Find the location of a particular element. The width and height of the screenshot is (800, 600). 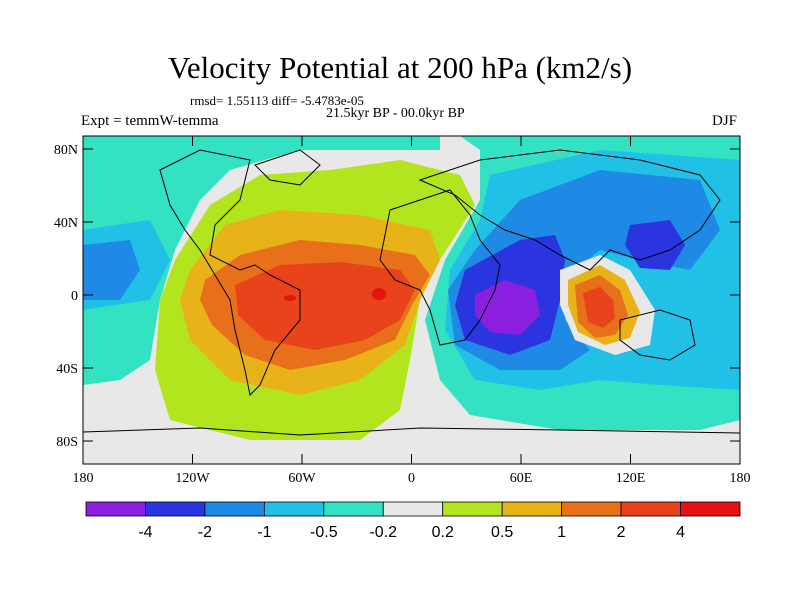

africa-coast is located at coordinates (440, 267).